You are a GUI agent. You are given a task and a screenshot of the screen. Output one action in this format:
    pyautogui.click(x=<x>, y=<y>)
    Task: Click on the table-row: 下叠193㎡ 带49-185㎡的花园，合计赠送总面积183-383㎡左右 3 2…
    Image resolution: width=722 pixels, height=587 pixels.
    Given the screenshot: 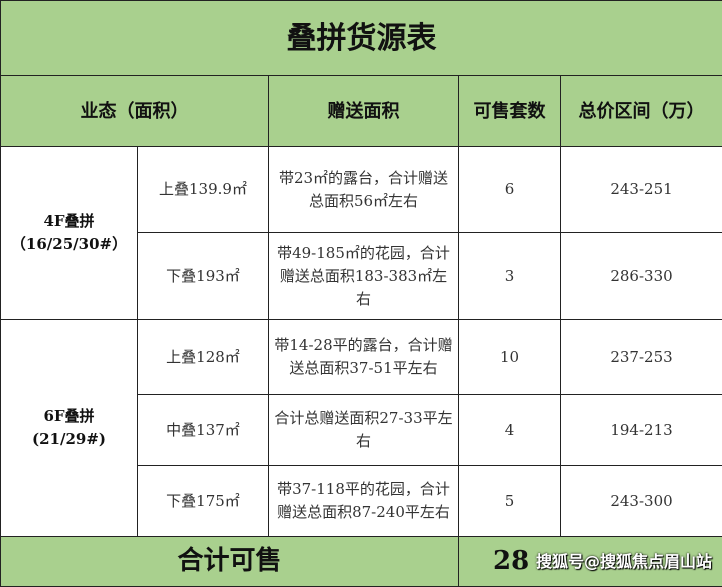 What is the action you would take?
    pyautogui.click(x=361, y=276)
    